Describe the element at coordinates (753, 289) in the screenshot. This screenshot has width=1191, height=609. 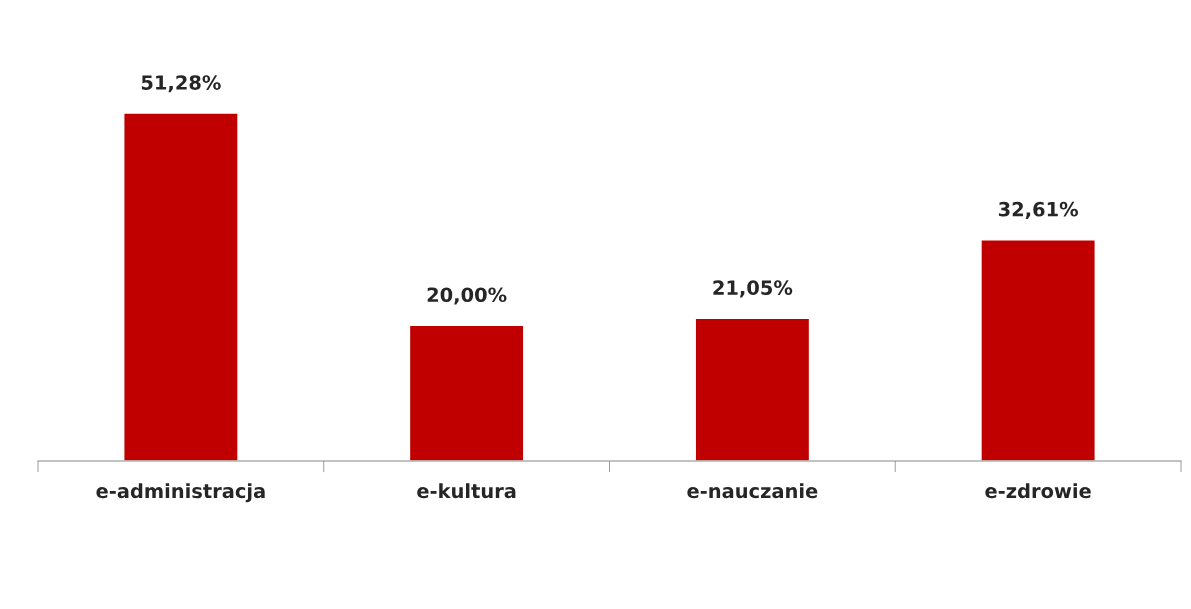
I see `data-label: 21,05%` at that location.